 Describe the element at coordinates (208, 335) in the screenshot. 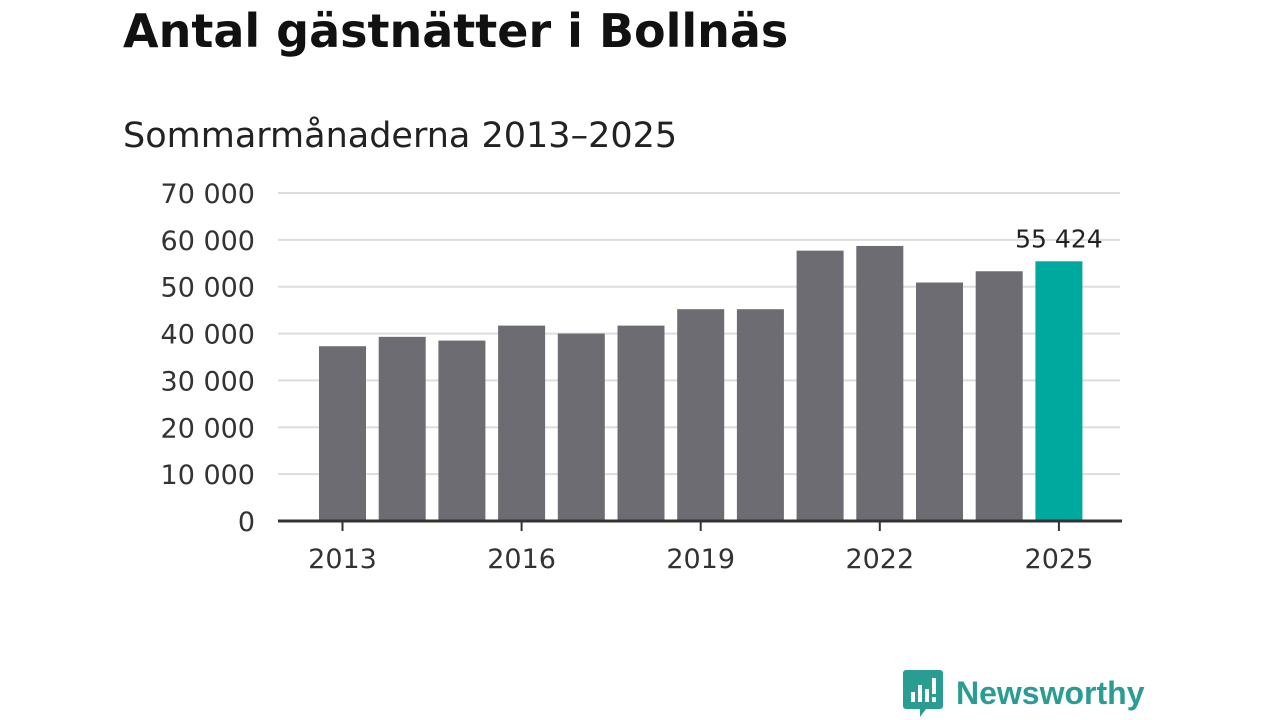

I see `y-tick-label: 40 000` at that location.